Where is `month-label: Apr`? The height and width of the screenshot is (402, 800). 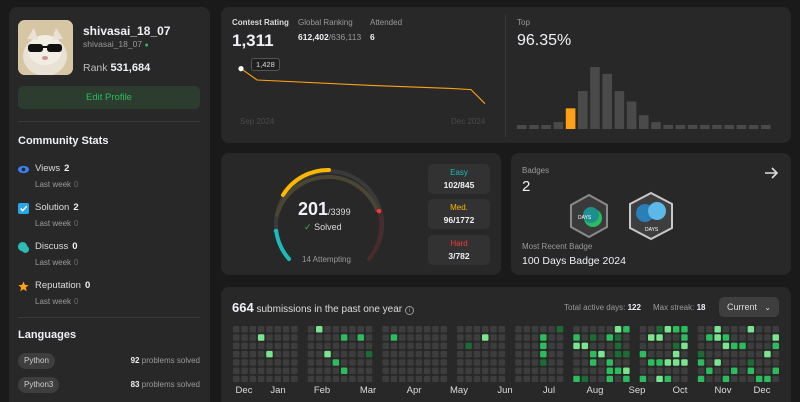 month-label: Apr is located at coordinates (414, 390).